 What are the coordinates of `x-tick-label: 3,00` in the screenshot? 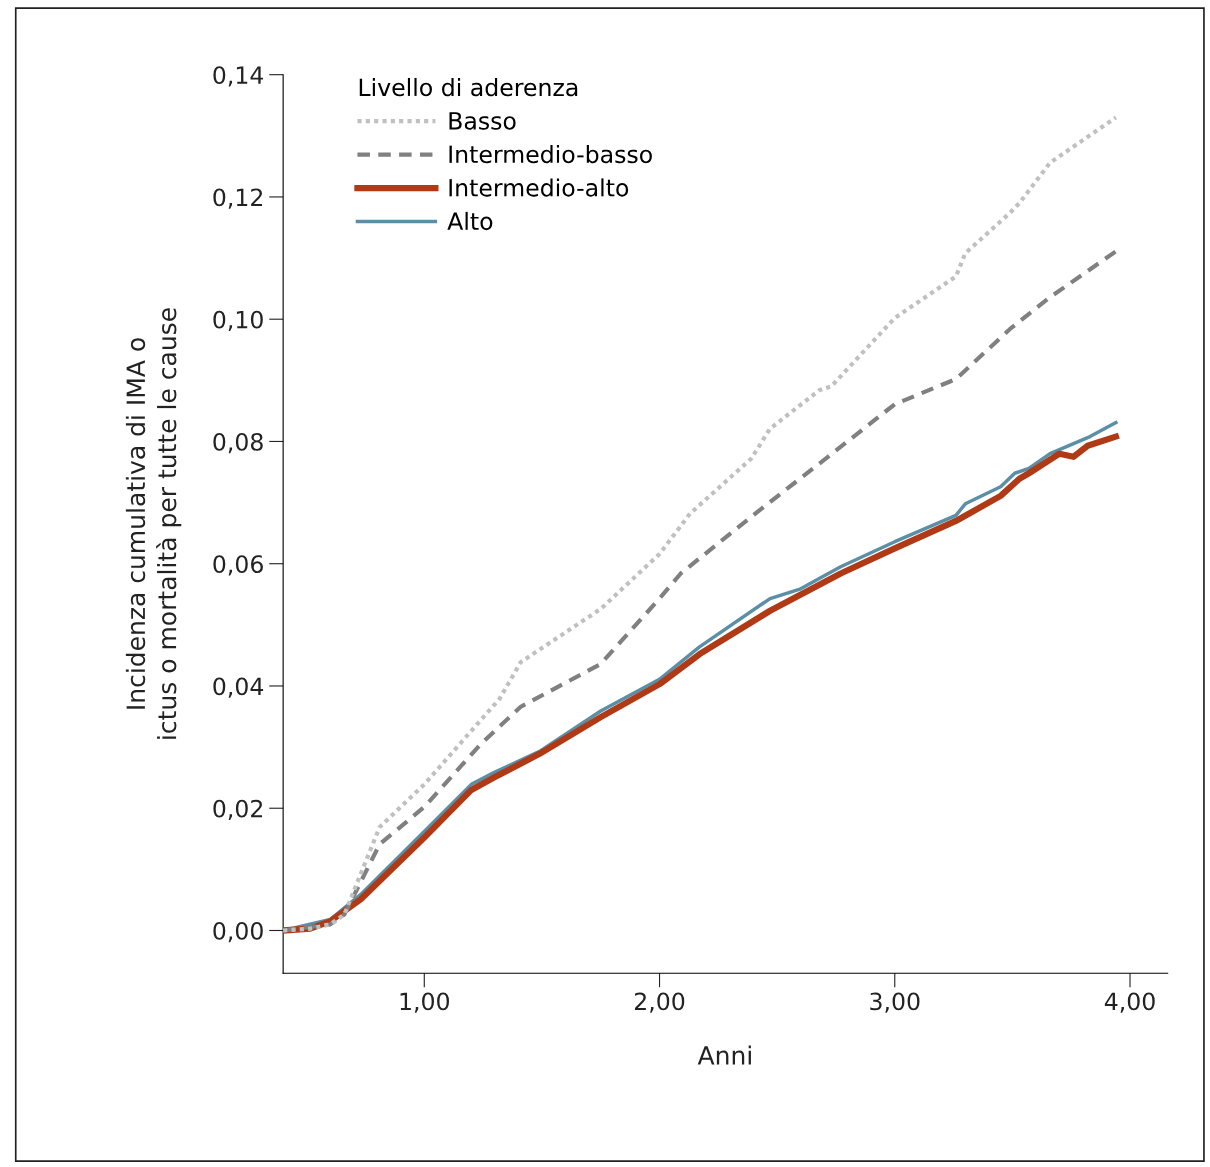 It's located at (895, 1002).